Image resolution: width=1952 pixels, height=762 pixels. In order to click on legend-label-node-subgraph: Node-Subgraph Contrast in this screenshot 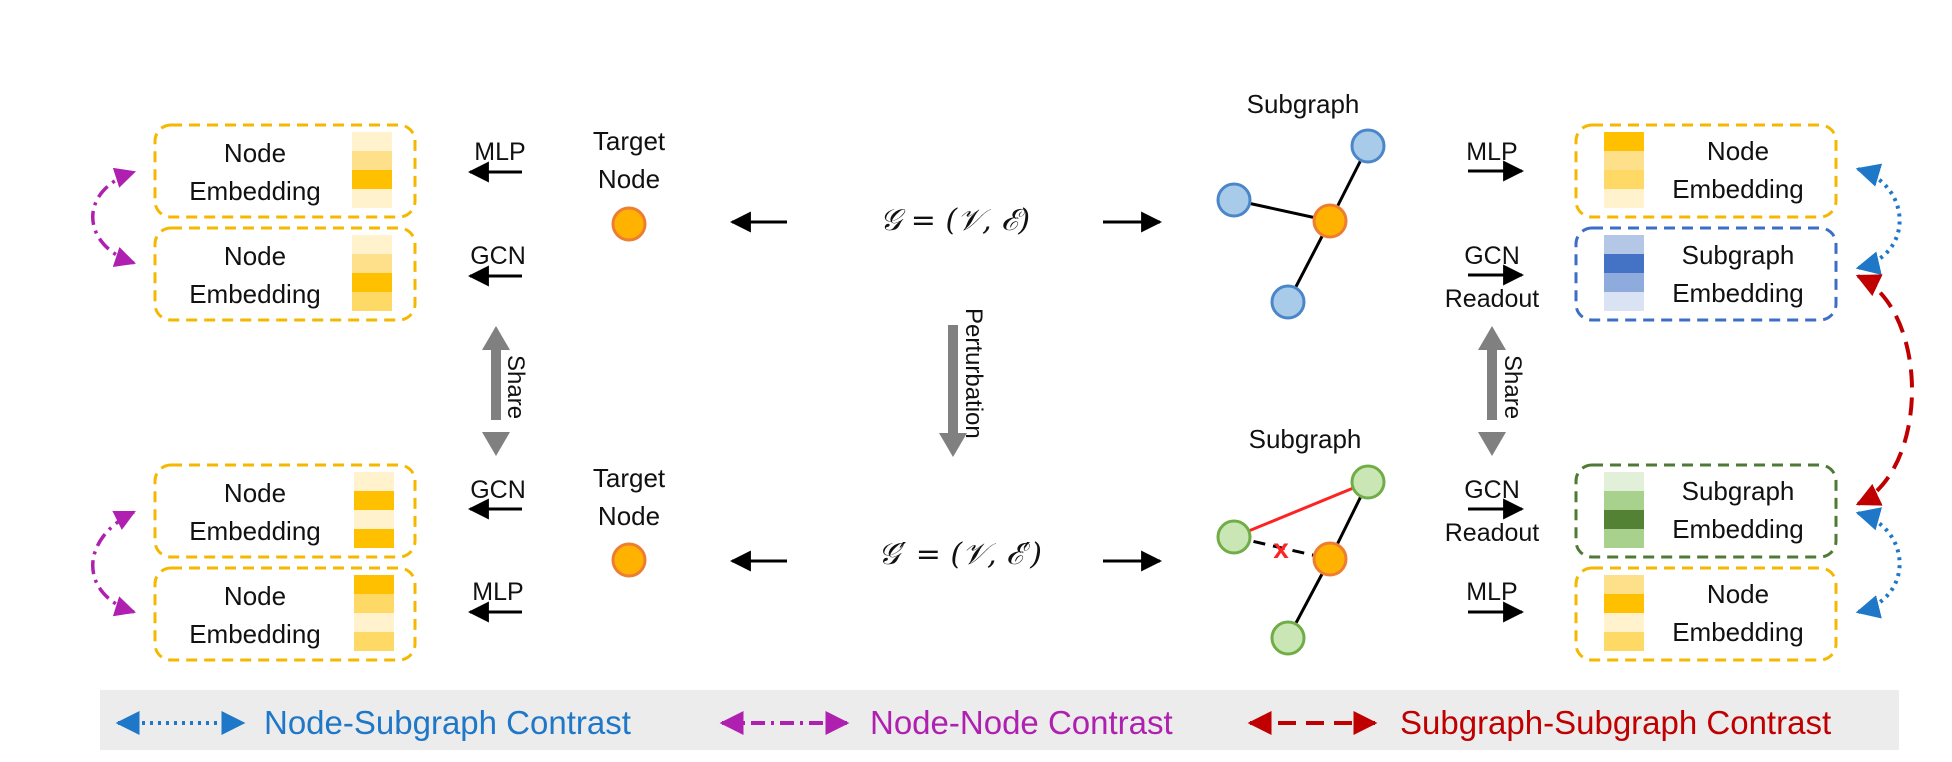, I will do `click(447, 722)`.